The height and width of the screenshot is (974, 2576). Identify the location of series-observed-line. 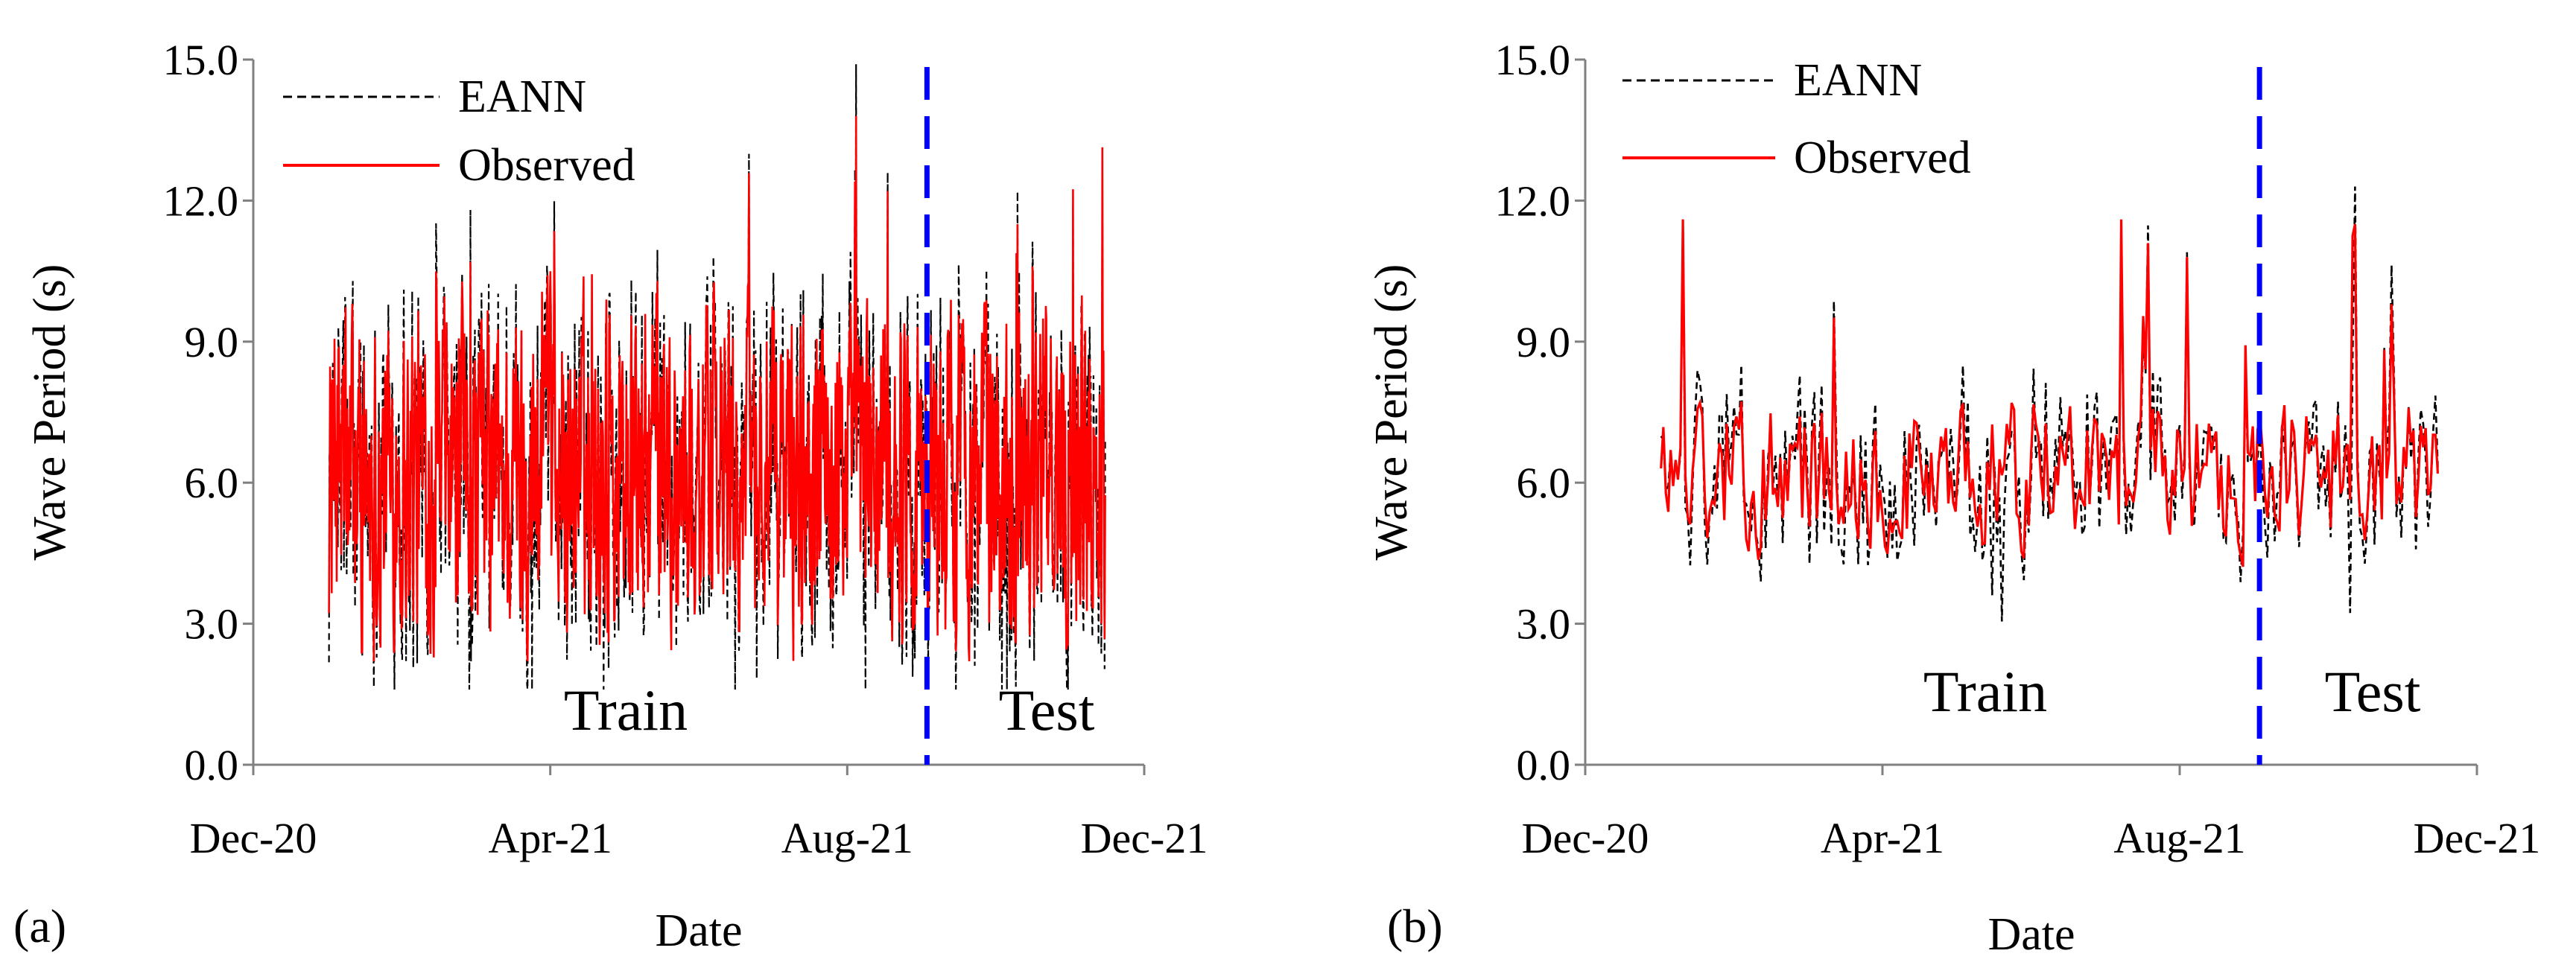
(2050, 393).